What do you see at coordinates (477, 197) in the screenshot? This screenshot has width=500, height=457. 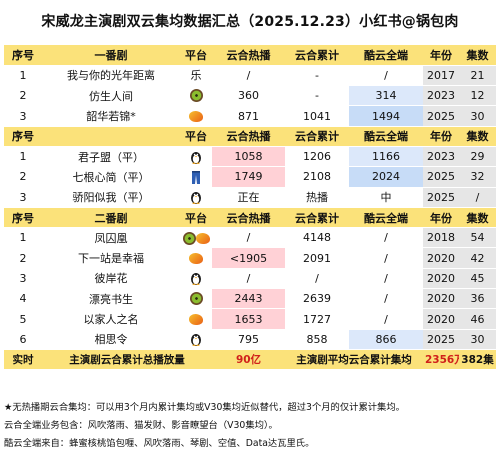 I see `episodes: /` at bounding box center [477, 197].